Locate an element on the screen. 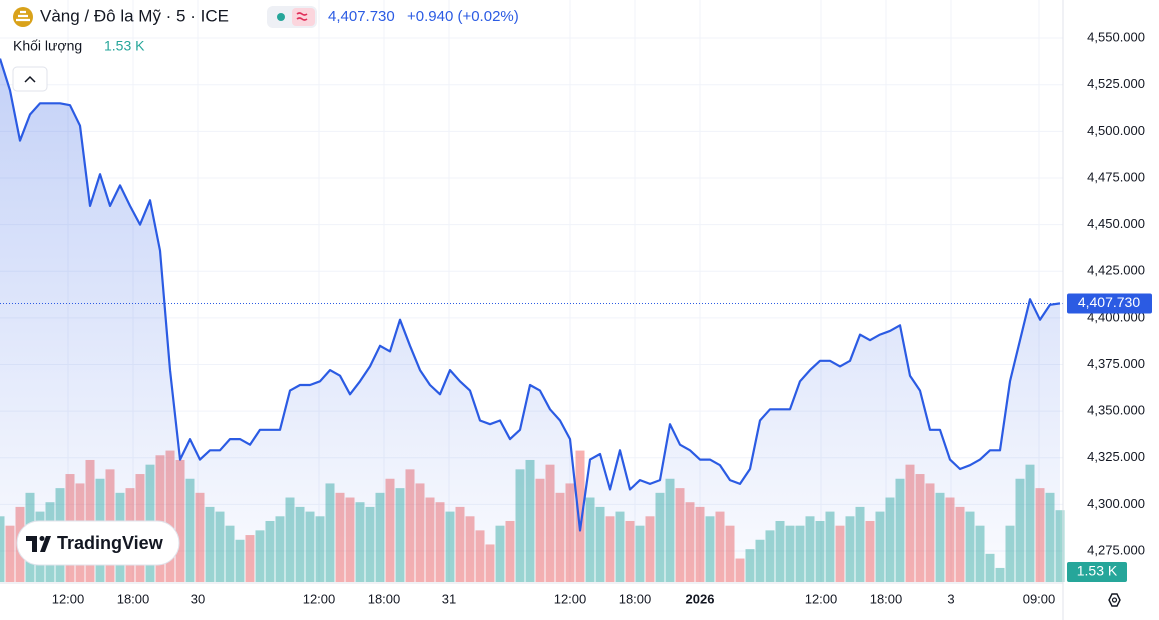  x-tick-label: 2026 is located at coordinates (700, 598).